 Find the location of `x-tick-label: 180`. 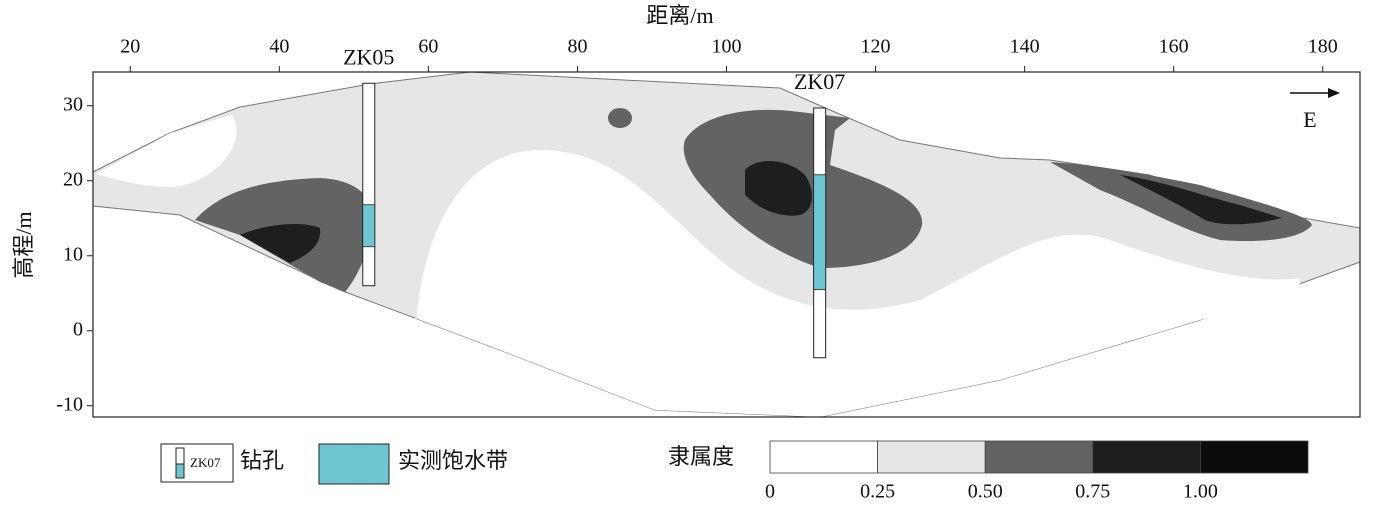

x-tick-label: 180 is located at coordinates (1323, 47).